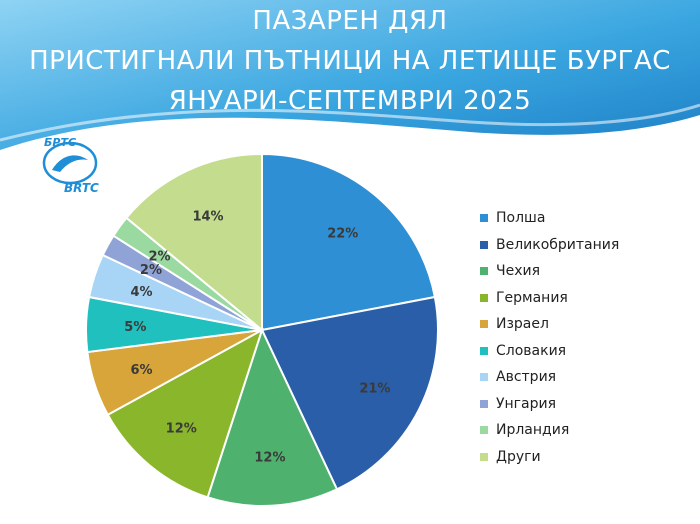 The width and height of the screenshot is (700, 524). What do you see at coordinates (350, 61) in the screenshot?
I see `chart-title-line-2: ПРИСТИГНАЛИ ПЪТНИЦИ НА ЛЕТИЩЕ БУРГАС` at bounding box center [350, 61].